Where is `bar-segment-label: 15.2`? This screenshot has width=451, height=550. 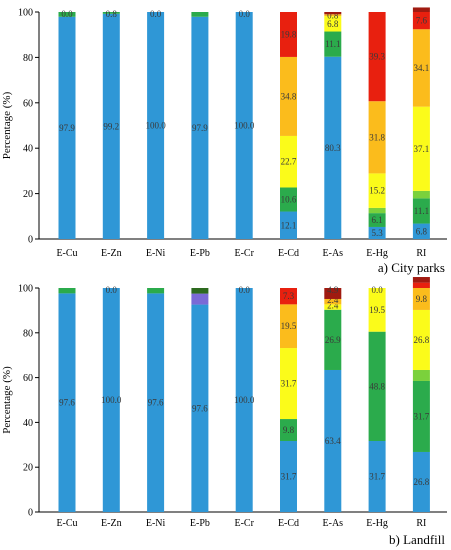 bar-segment-label: 15.2 is located at coordinates (377, 191).